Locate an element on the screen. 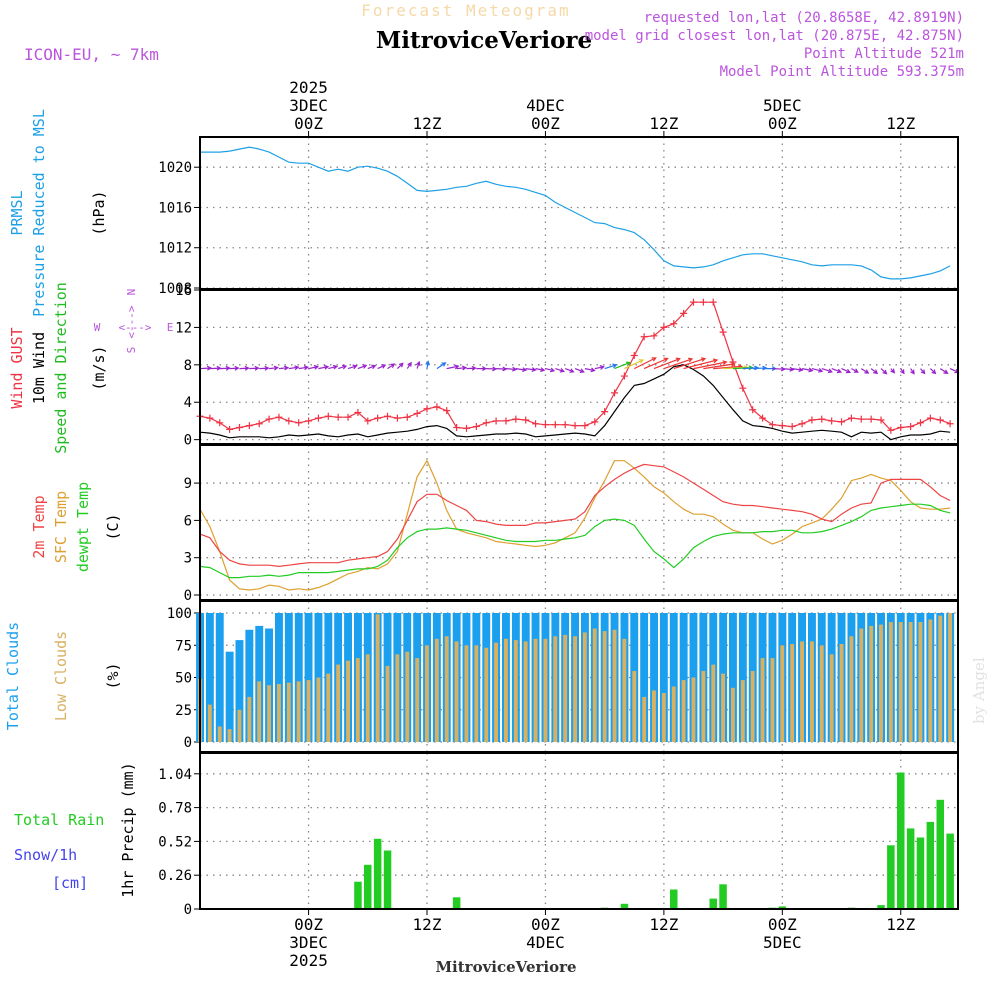 Image resolution: width=1000 pixels, height=1000 pixels. credit: by Angel is located at coordinates (979, 690).